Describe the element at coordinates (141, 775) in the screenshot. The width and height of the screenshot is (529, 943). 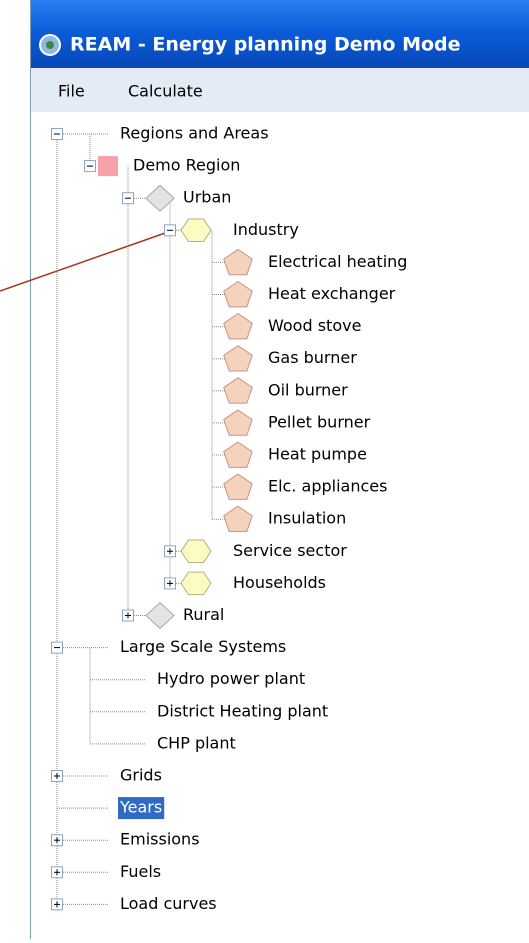
I see `tree-item-label: Grids` at that location.